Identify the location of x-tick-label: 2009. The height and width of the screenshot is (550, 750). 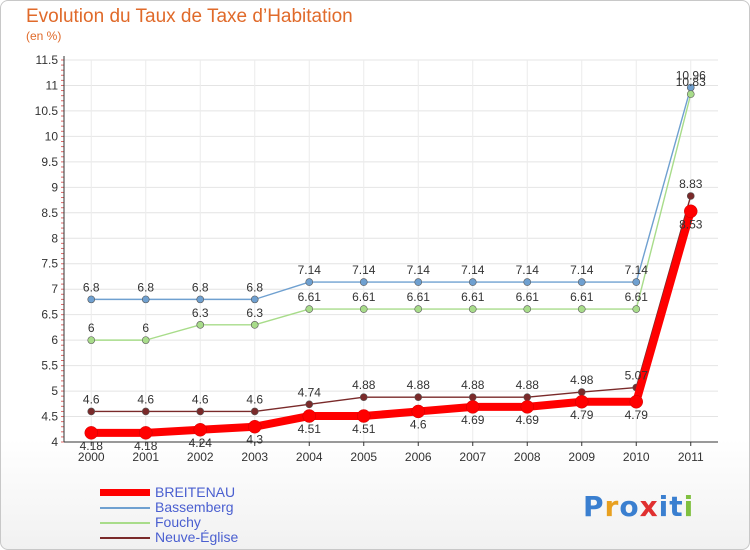
(581, 457).